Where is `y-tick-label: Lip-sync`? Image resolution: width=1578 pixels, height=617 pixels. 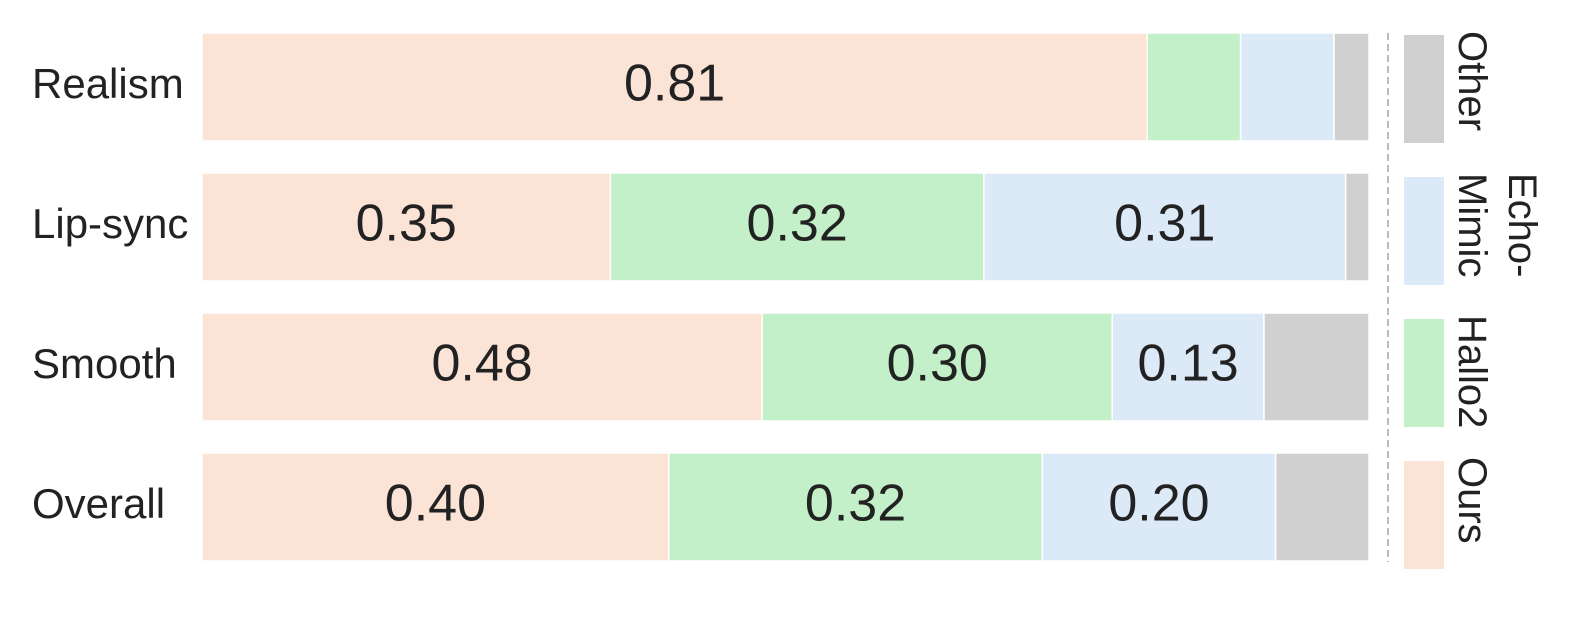 y-tick-label: Lip-sync is located at coordinates (110, 223).